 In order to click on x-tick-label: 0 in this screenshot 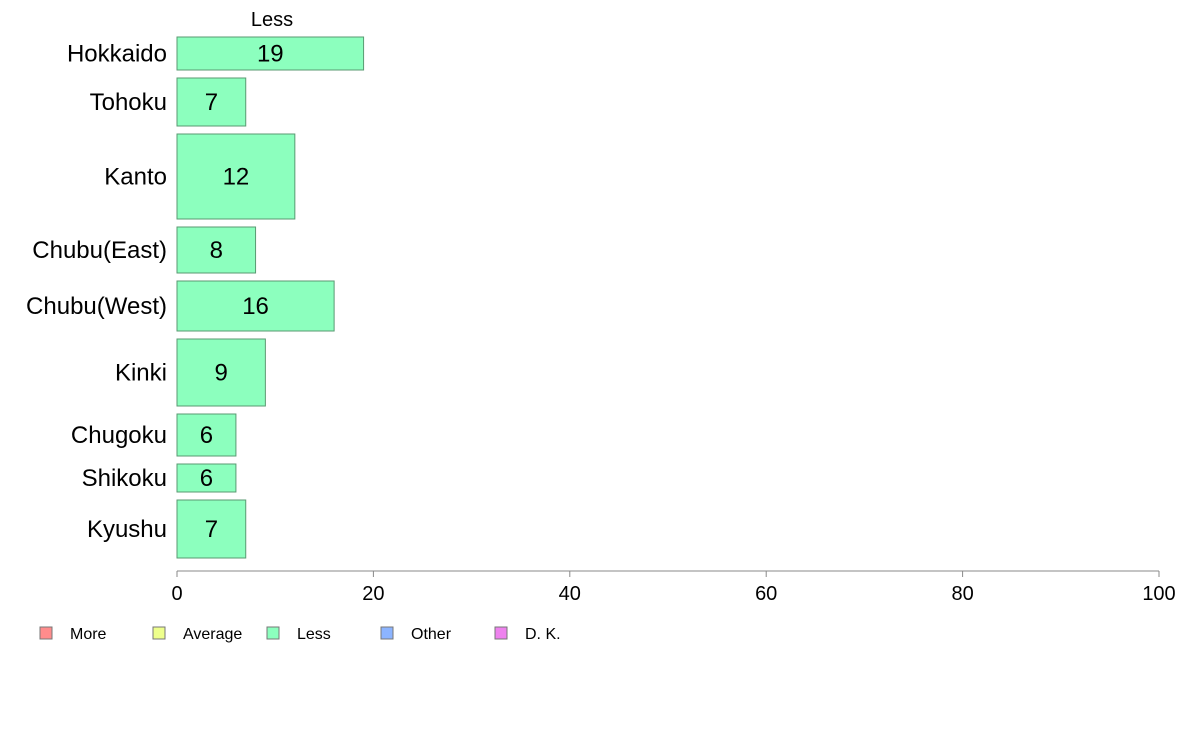, I will do `click(176, 594)`.